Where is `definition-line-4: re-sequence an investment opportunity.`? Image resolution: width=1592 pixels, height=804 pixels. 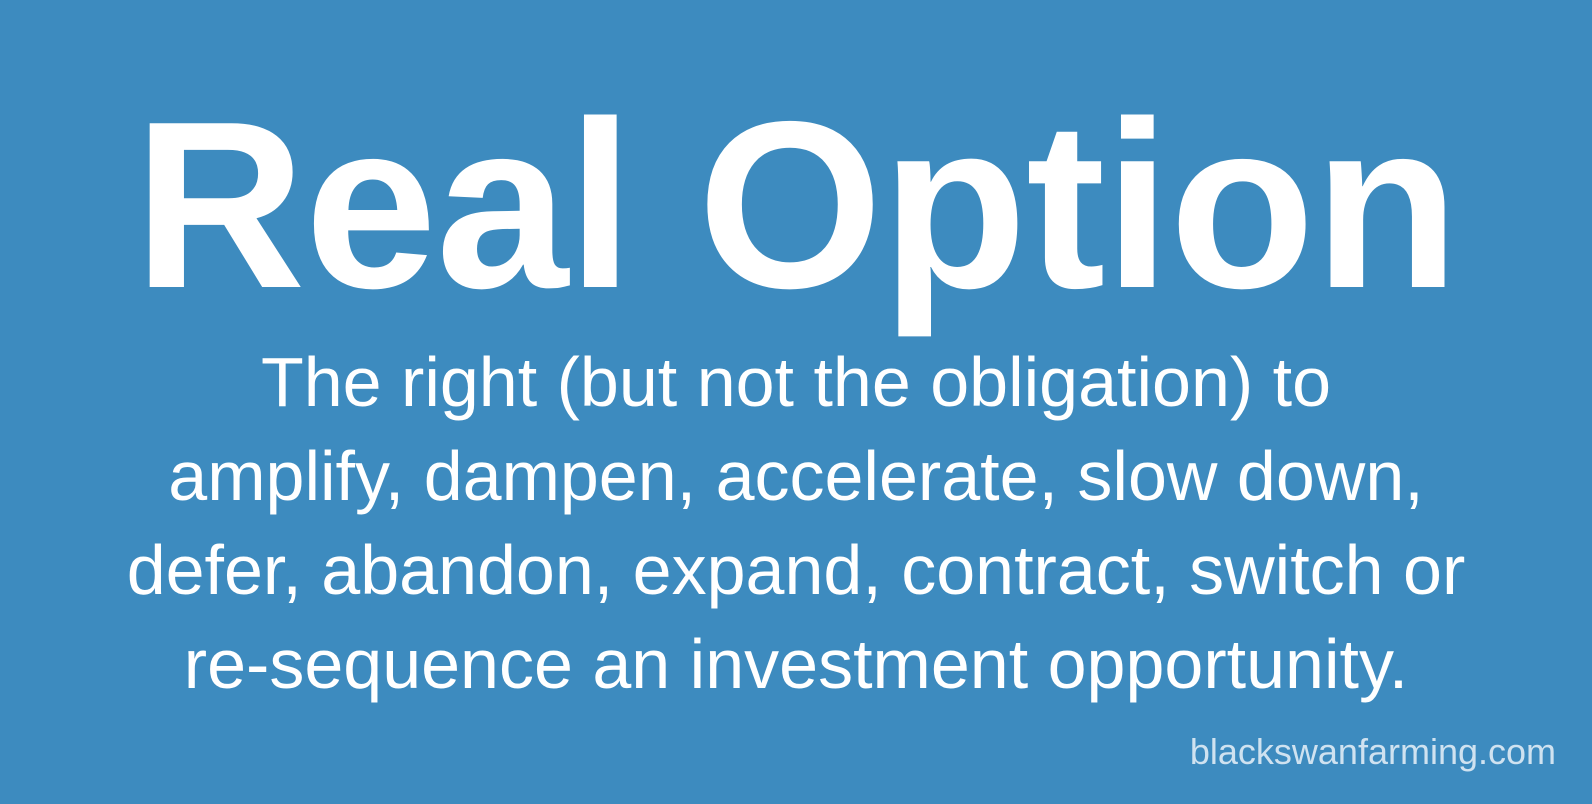
definition-line-4: re-sequence an investment opportunity. is located at coordinates (796, 664).